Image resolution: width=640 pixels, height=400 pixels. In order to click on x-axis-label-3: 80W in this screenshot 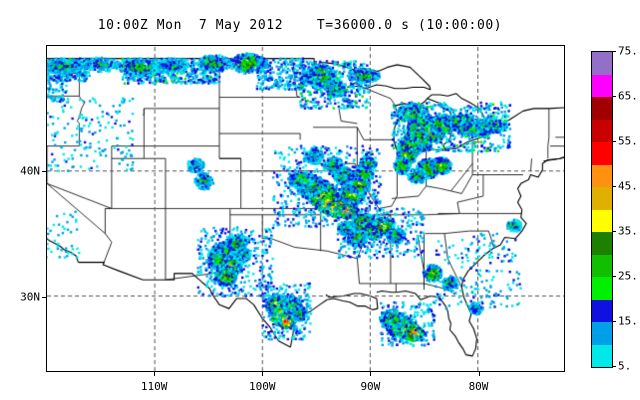, I will do `click(478, 386)`.